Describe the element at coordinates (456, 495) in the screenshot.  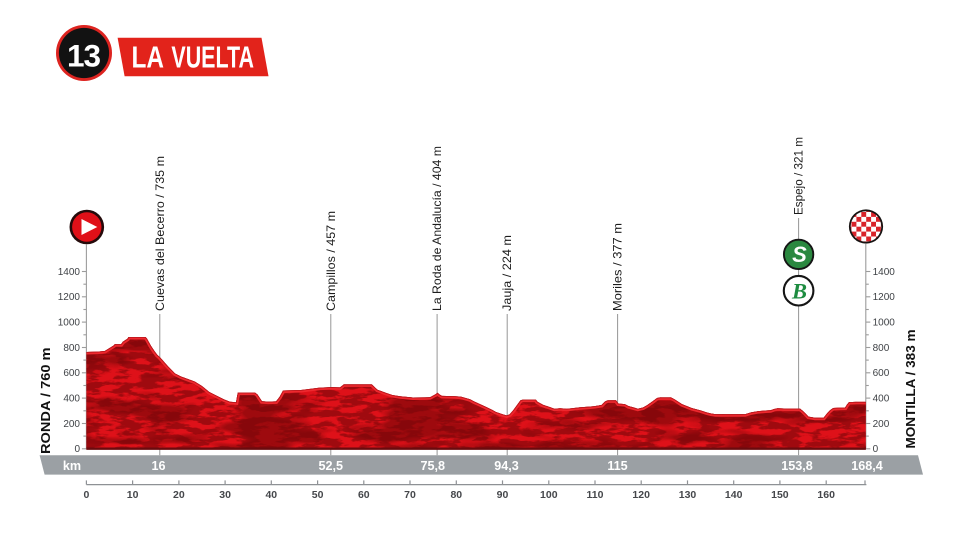
I see `svg-text: 80` at that location.